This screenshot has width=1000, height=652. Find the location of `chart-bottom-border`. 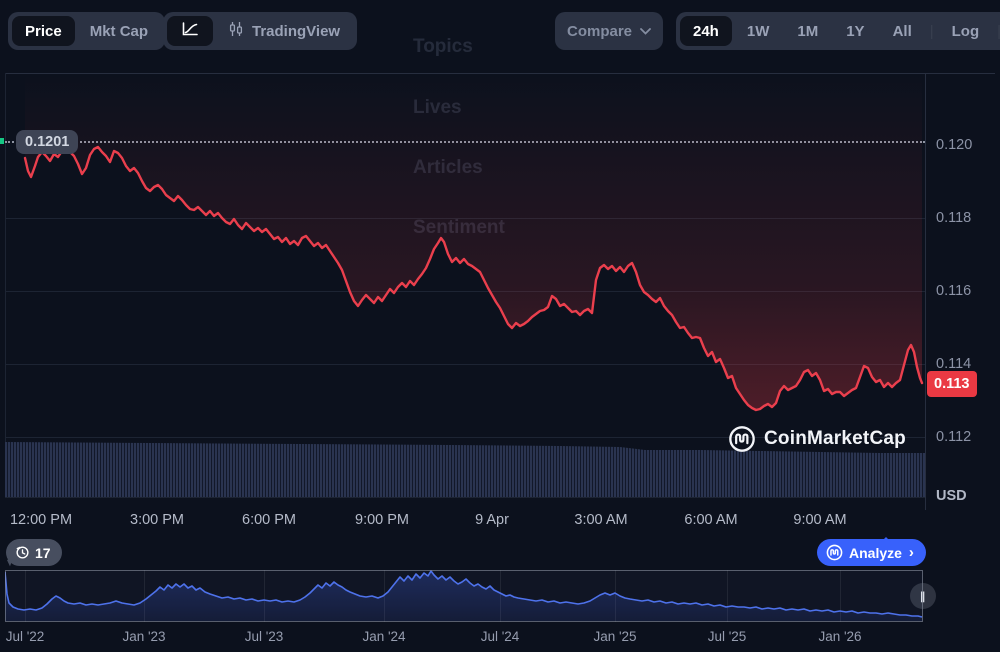

chart-bottom-border is located at coordinates (465, 497).